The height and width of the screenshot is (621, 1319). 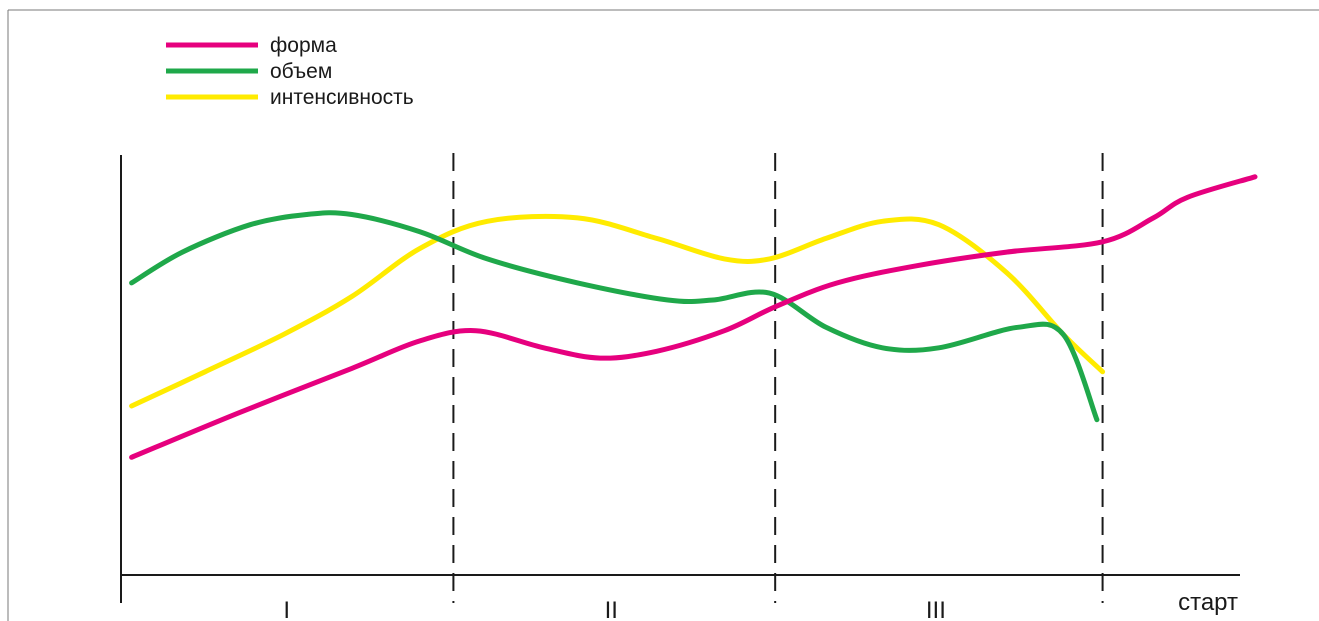 I want to click on phase-label-2: II, so click(x=611, y=609).